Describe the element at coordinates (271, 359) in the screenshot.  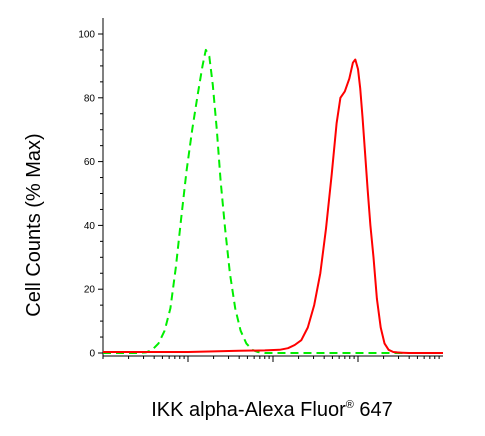
I see `x-axis-ticks` at that location.